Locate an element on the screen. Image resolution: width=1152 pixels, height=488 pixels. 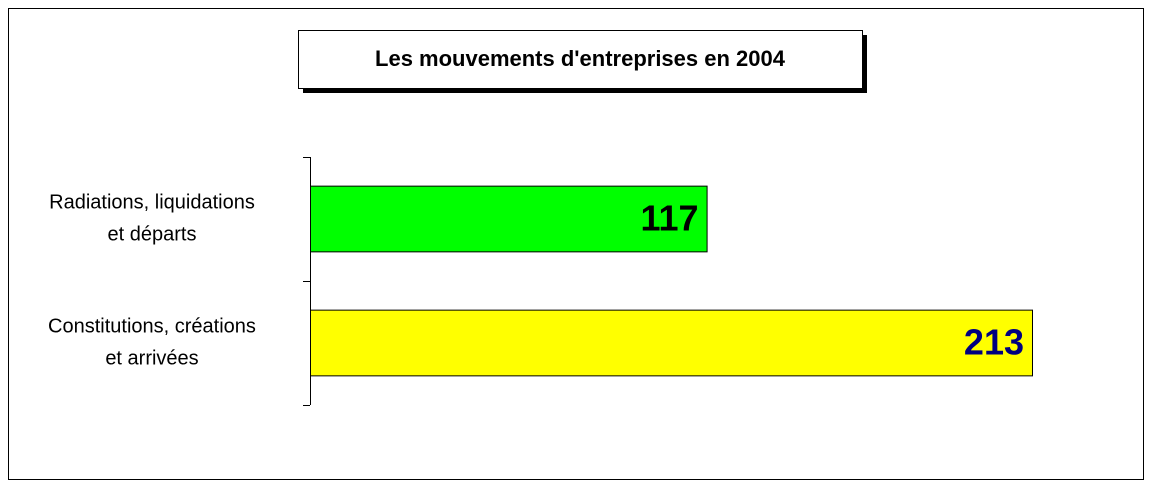
category-label: et départs is located at coordinates (152, 234).